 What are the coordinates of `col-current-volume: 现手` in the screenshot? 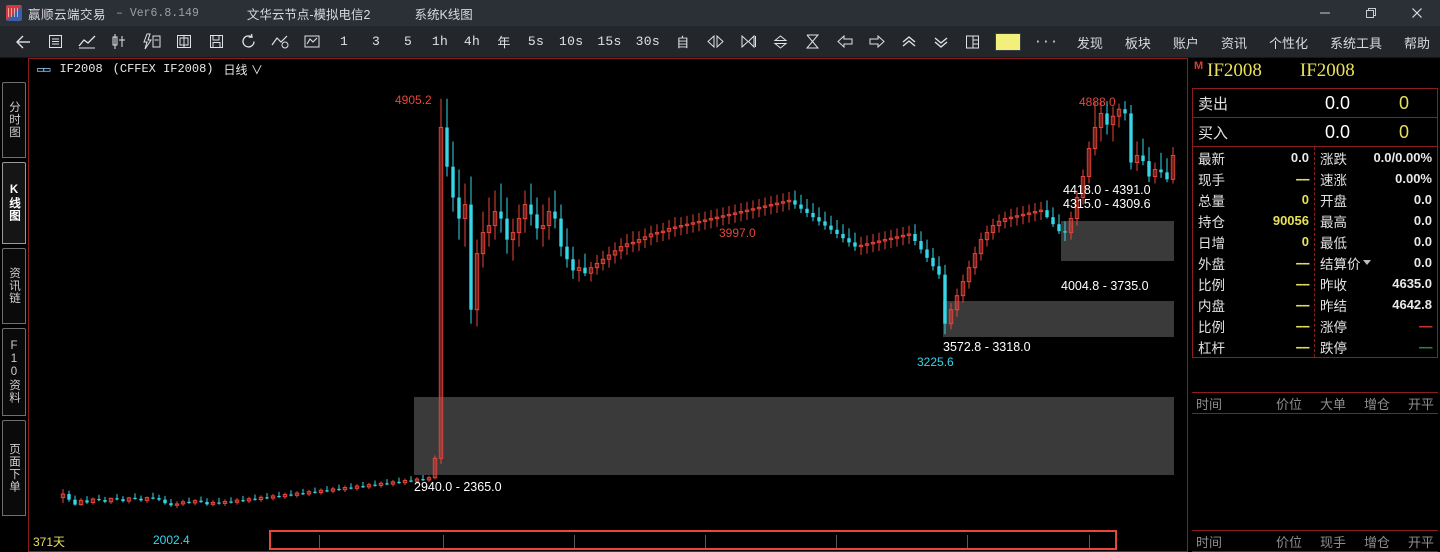 It's located at (1332, 542).